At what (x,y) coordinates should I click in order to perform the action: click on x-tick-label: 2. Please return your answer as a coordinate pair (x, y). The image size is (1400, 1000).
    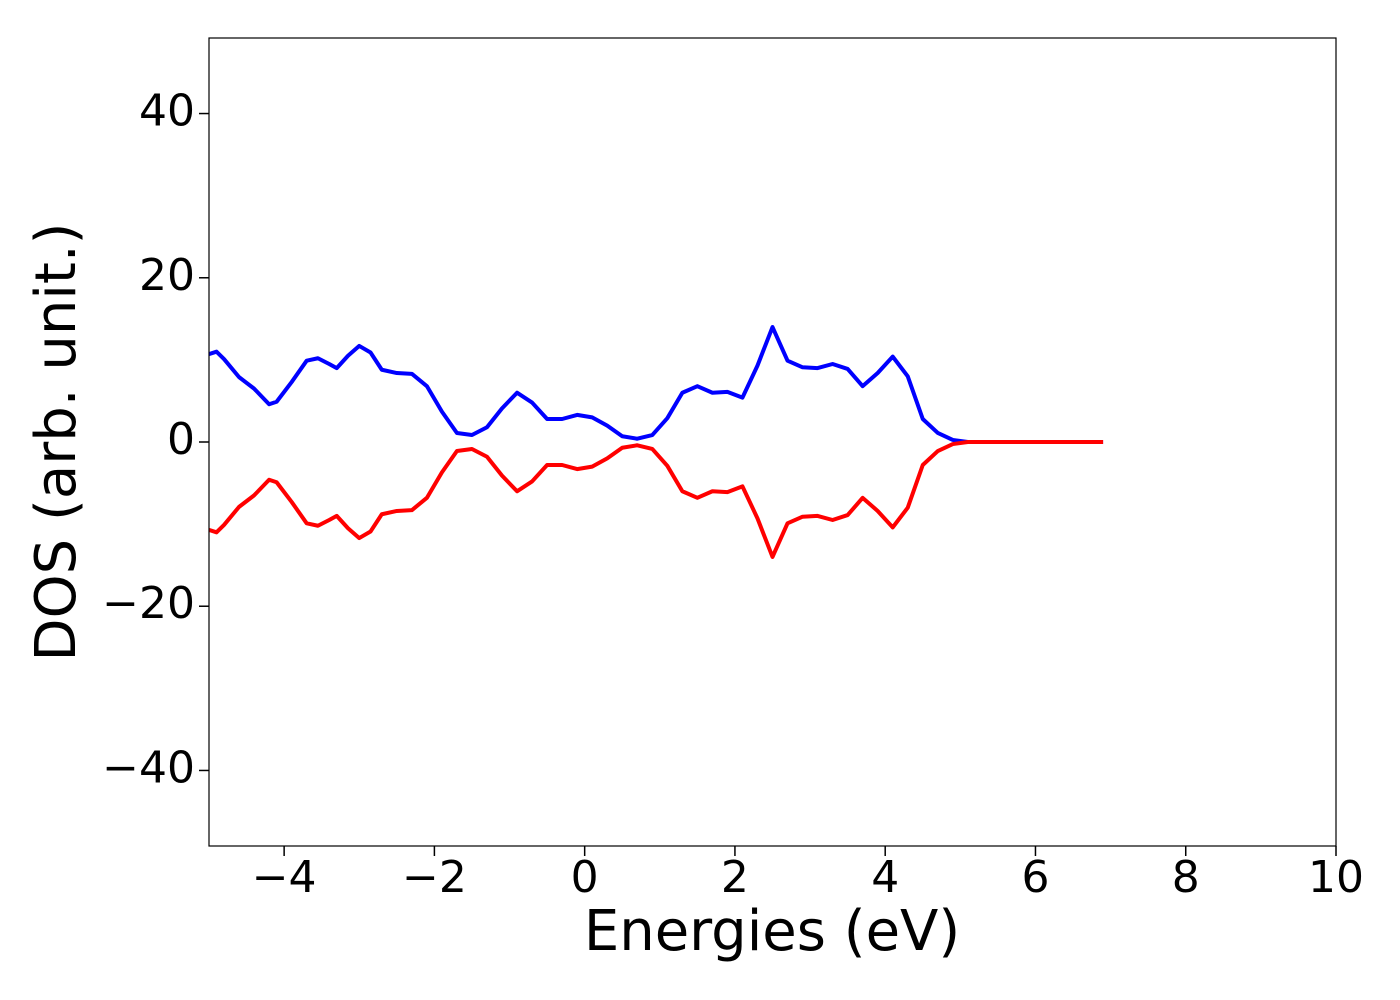
    Looking at the image, I should click on (735, 877).